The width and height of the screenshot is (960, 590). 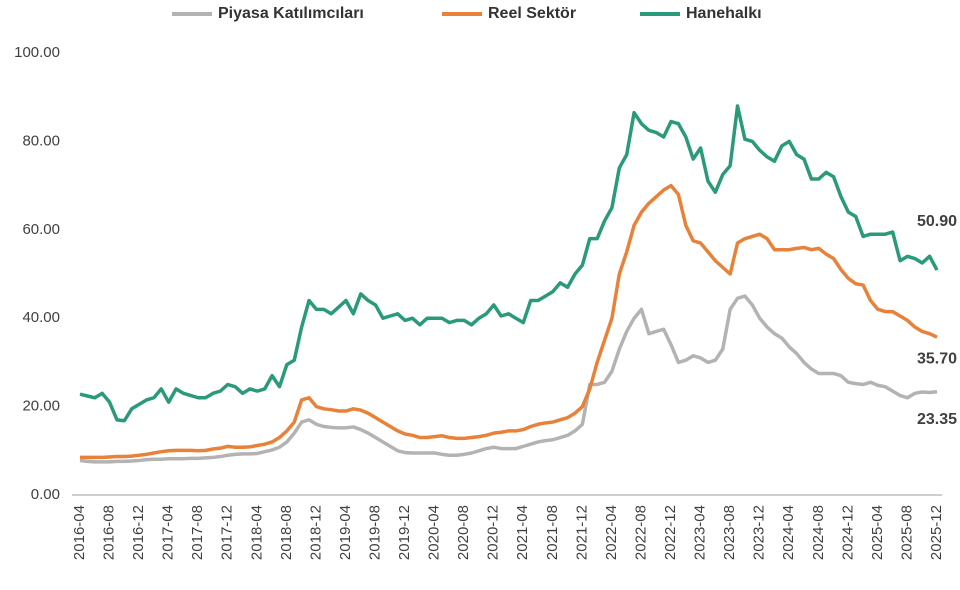 What do you see at coordinates (611, 532) in the screenshot?
I see `x-tick-label: 2022-04` at bounding box center [611, 532].